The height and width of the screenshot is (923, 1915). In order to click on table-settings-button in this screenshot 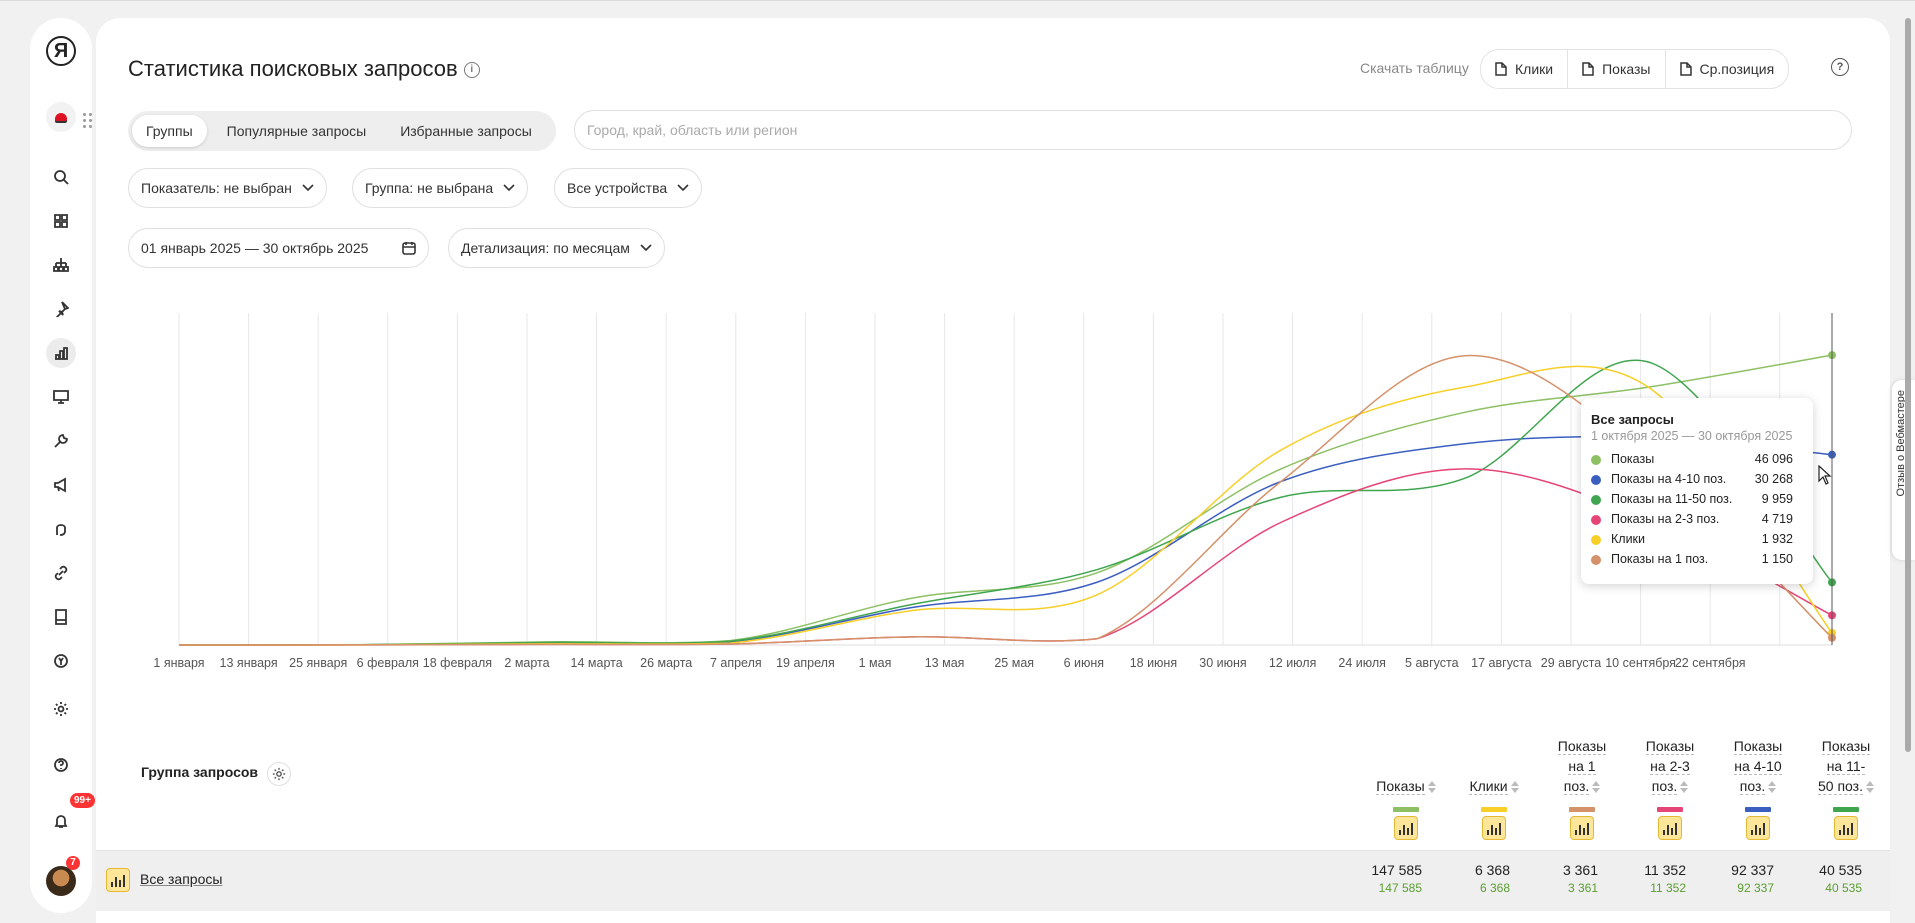, I will do `click(279, 774)`.